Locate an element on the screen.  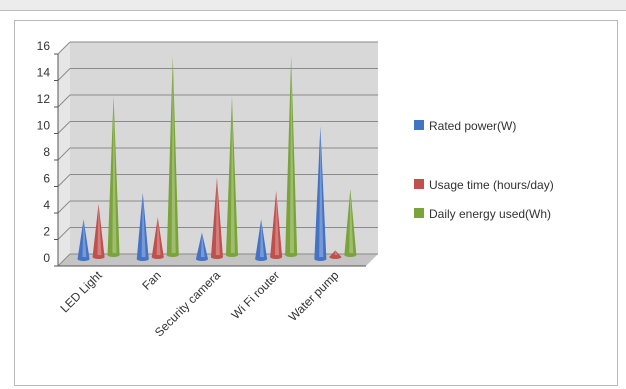
y-tick-label: 0 is located at coordinates (46, 258).